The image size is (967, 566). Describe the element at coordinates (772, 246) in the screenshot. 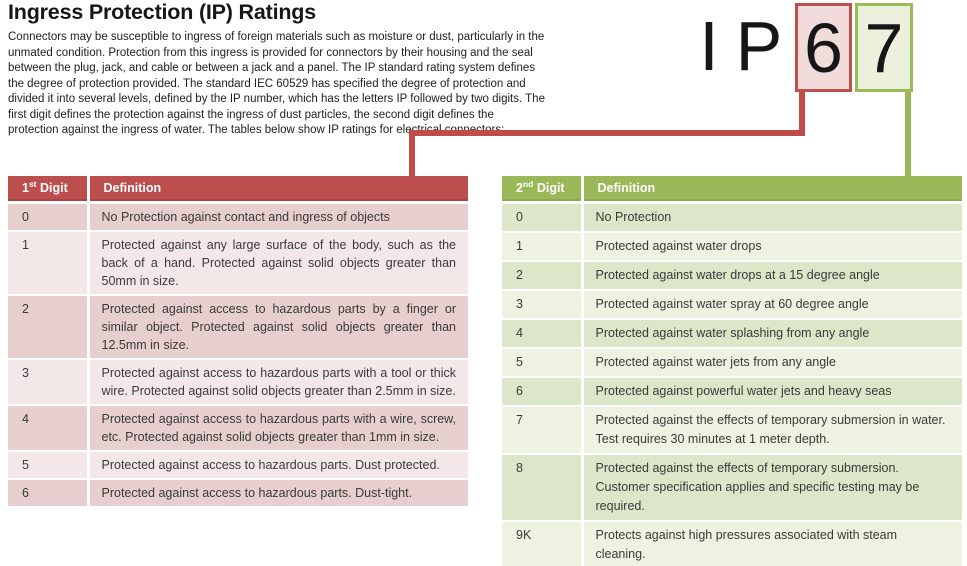

I see `definition-cell: Protected against water drops` at that location.